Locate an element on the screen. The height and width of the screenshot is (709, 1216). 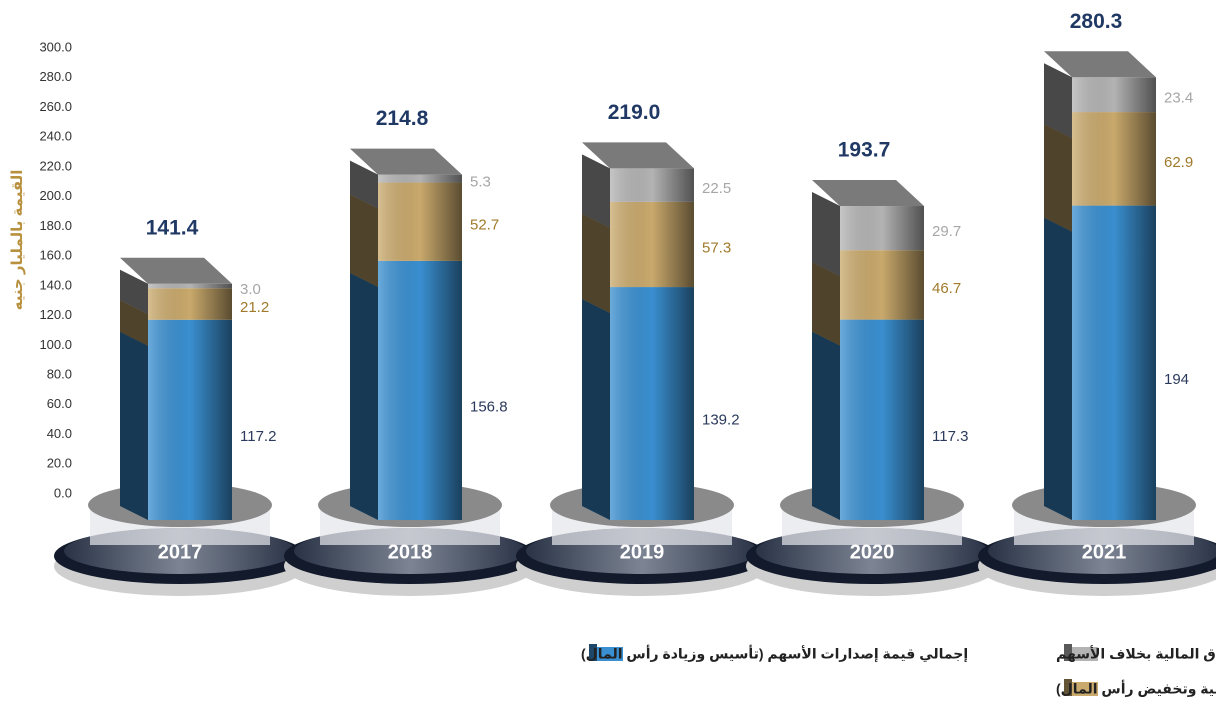
value-label: 46.7 is located at coordinates (946, 288).